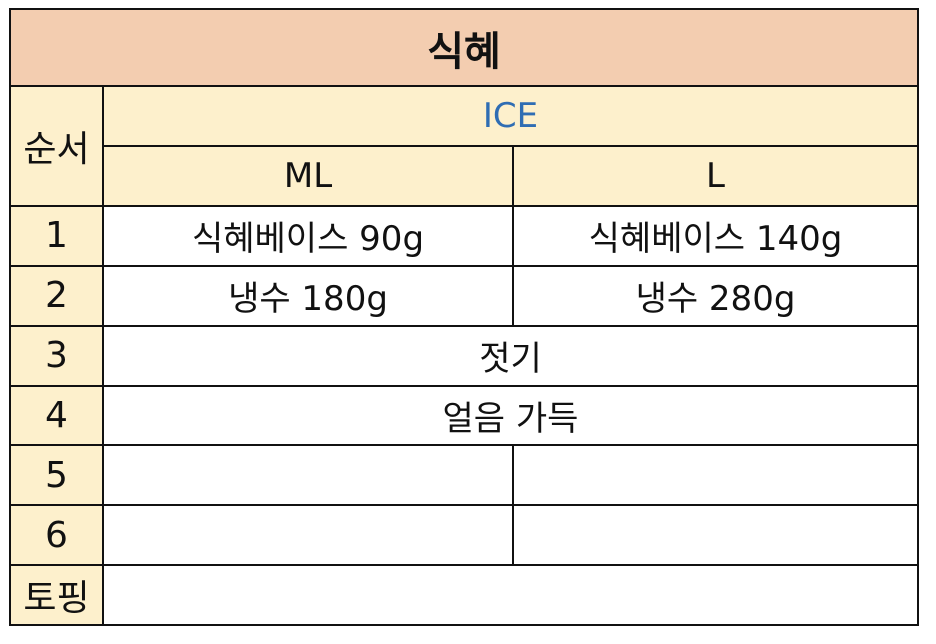 Image resolution: width=936 pixels, height=644 pixels. What do you see at coordinates (56, 535) in the screenshot?
I see `step-index: 6` at bounding box center [56, 535].